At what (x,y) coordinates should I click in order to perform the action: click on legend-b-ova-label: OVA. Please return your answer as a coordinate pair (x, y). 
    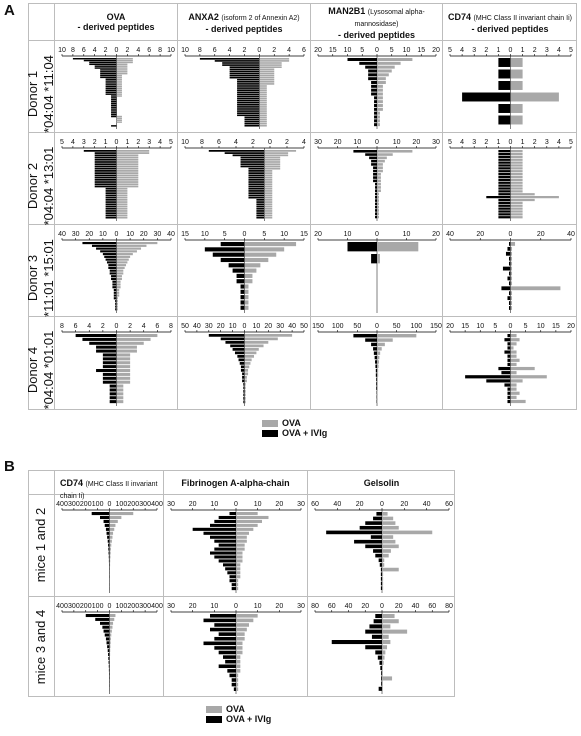
    Looking at the image, I should click on (235, 709).